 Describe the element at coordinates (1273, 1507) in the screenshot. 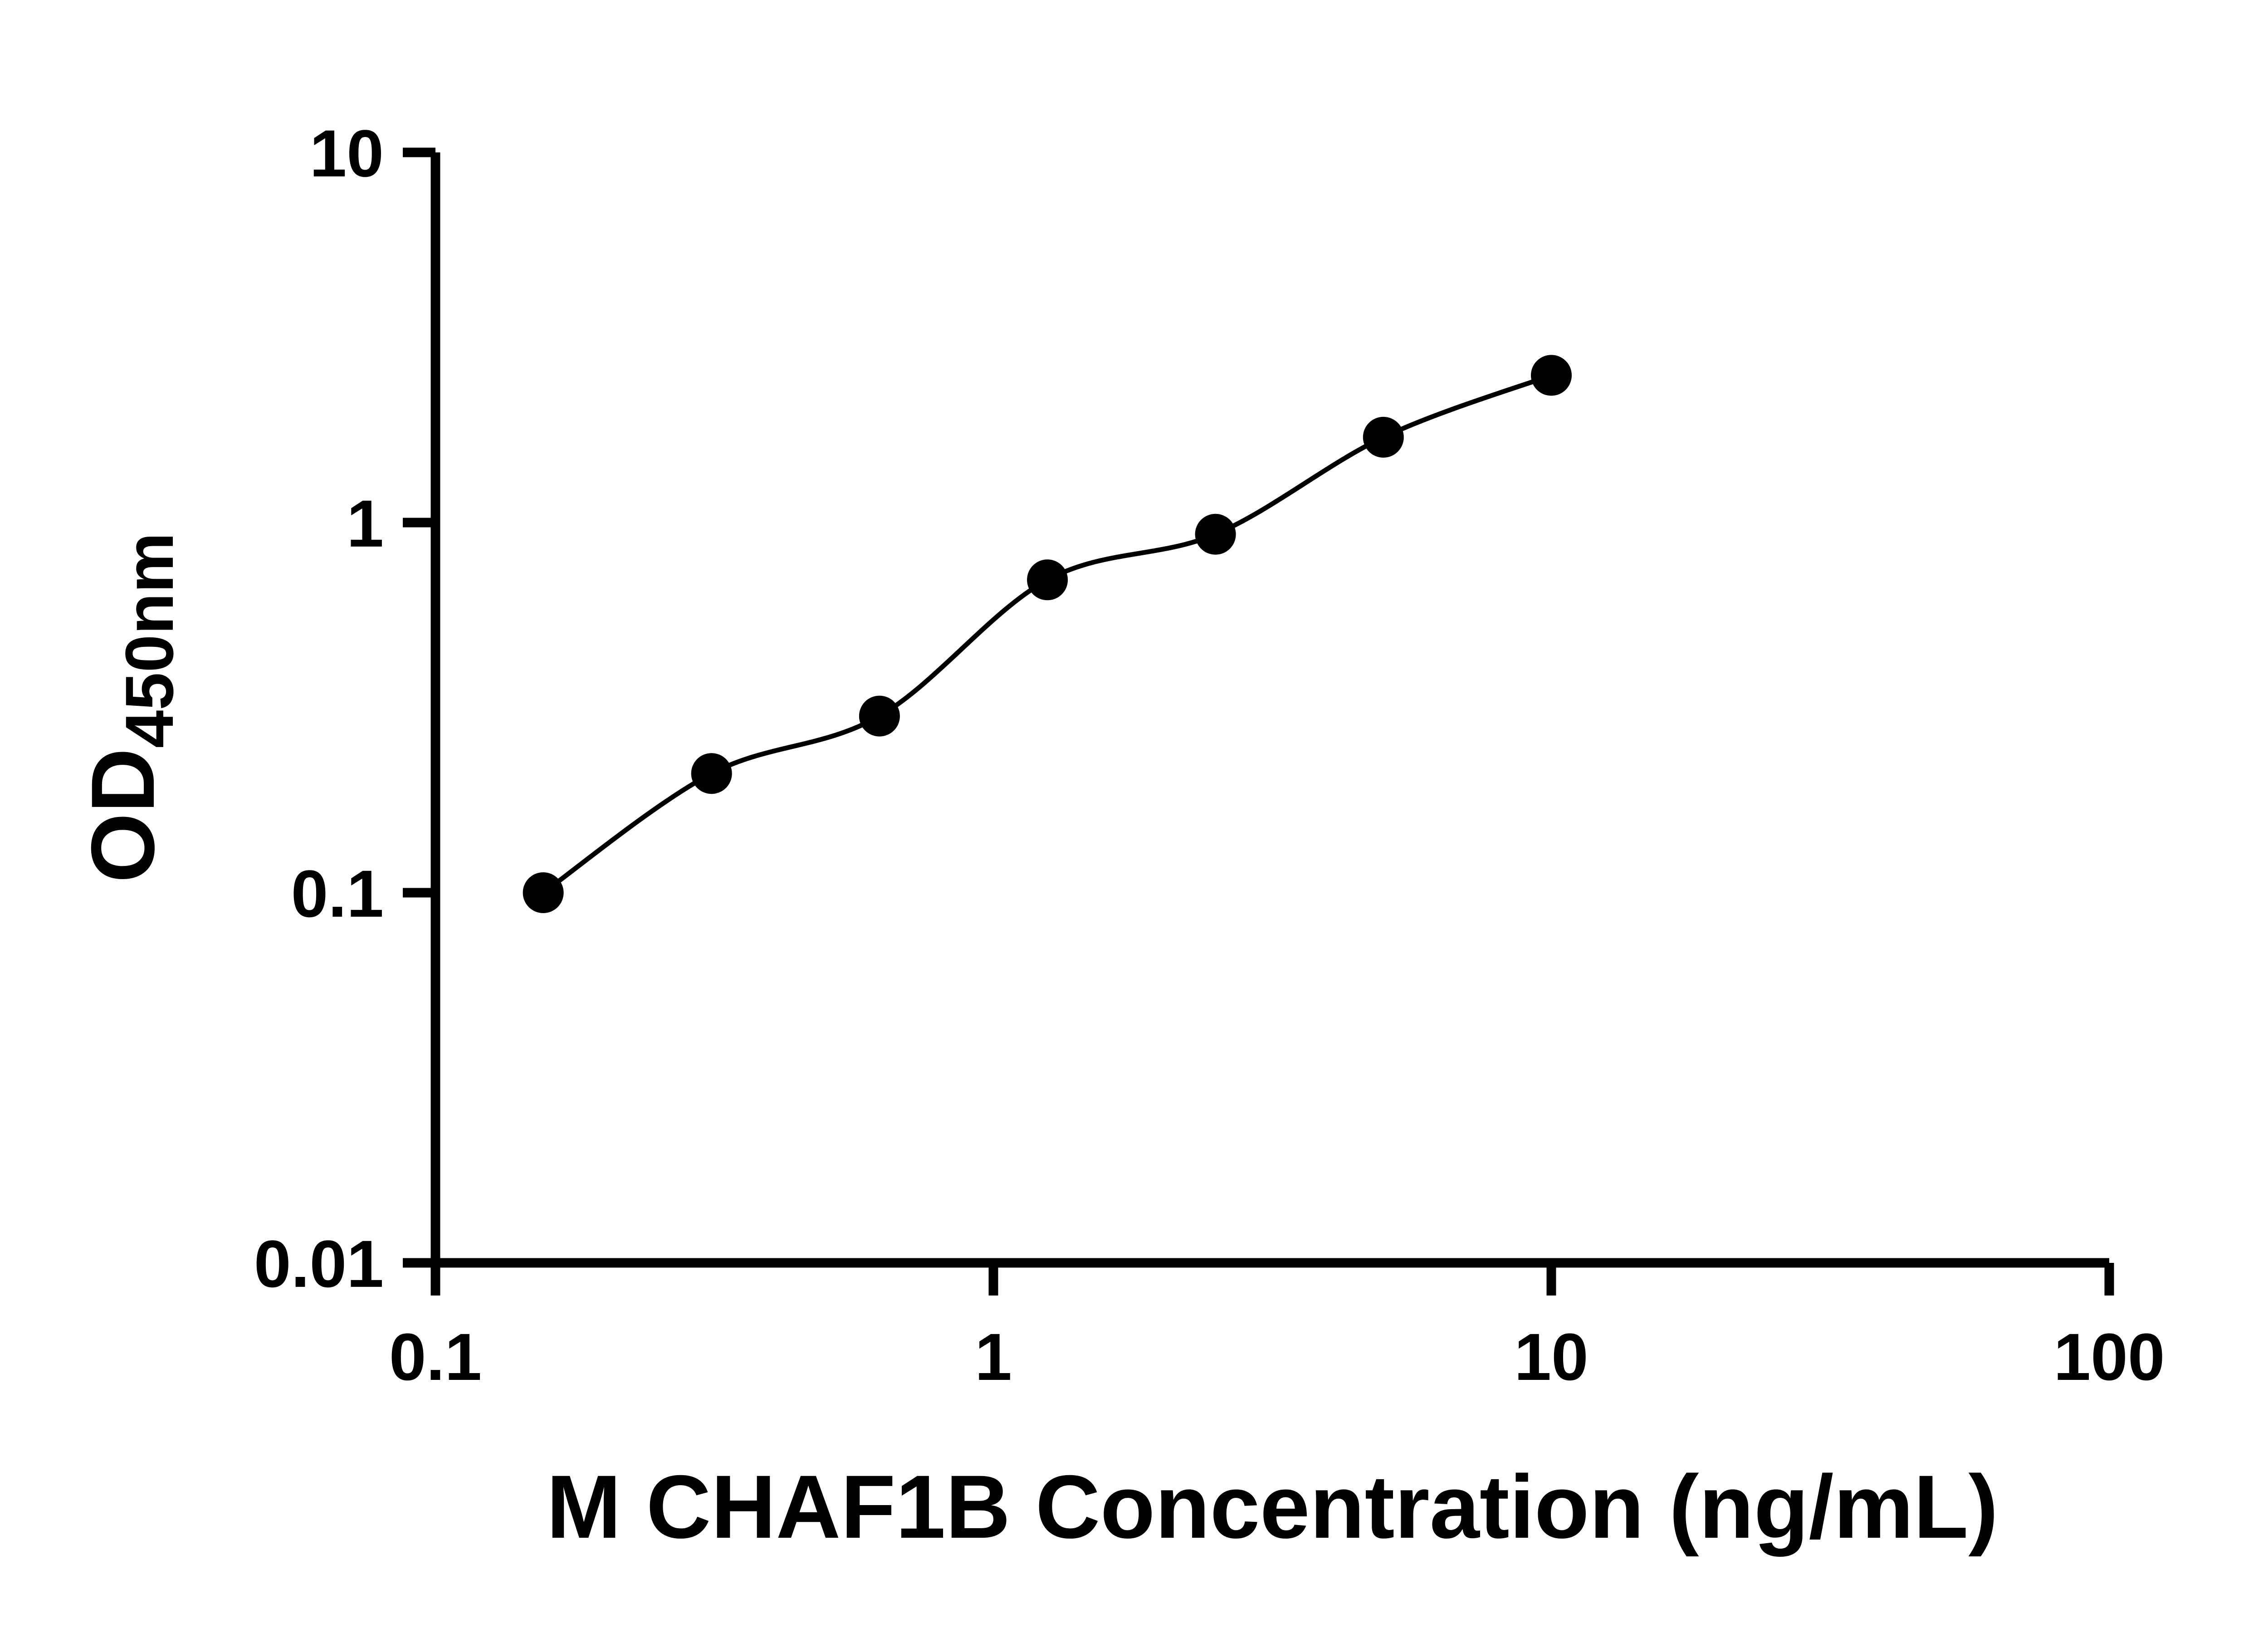

I see `x-axis-label: M CHAF1B Concentration (ng/mL)` at that location.